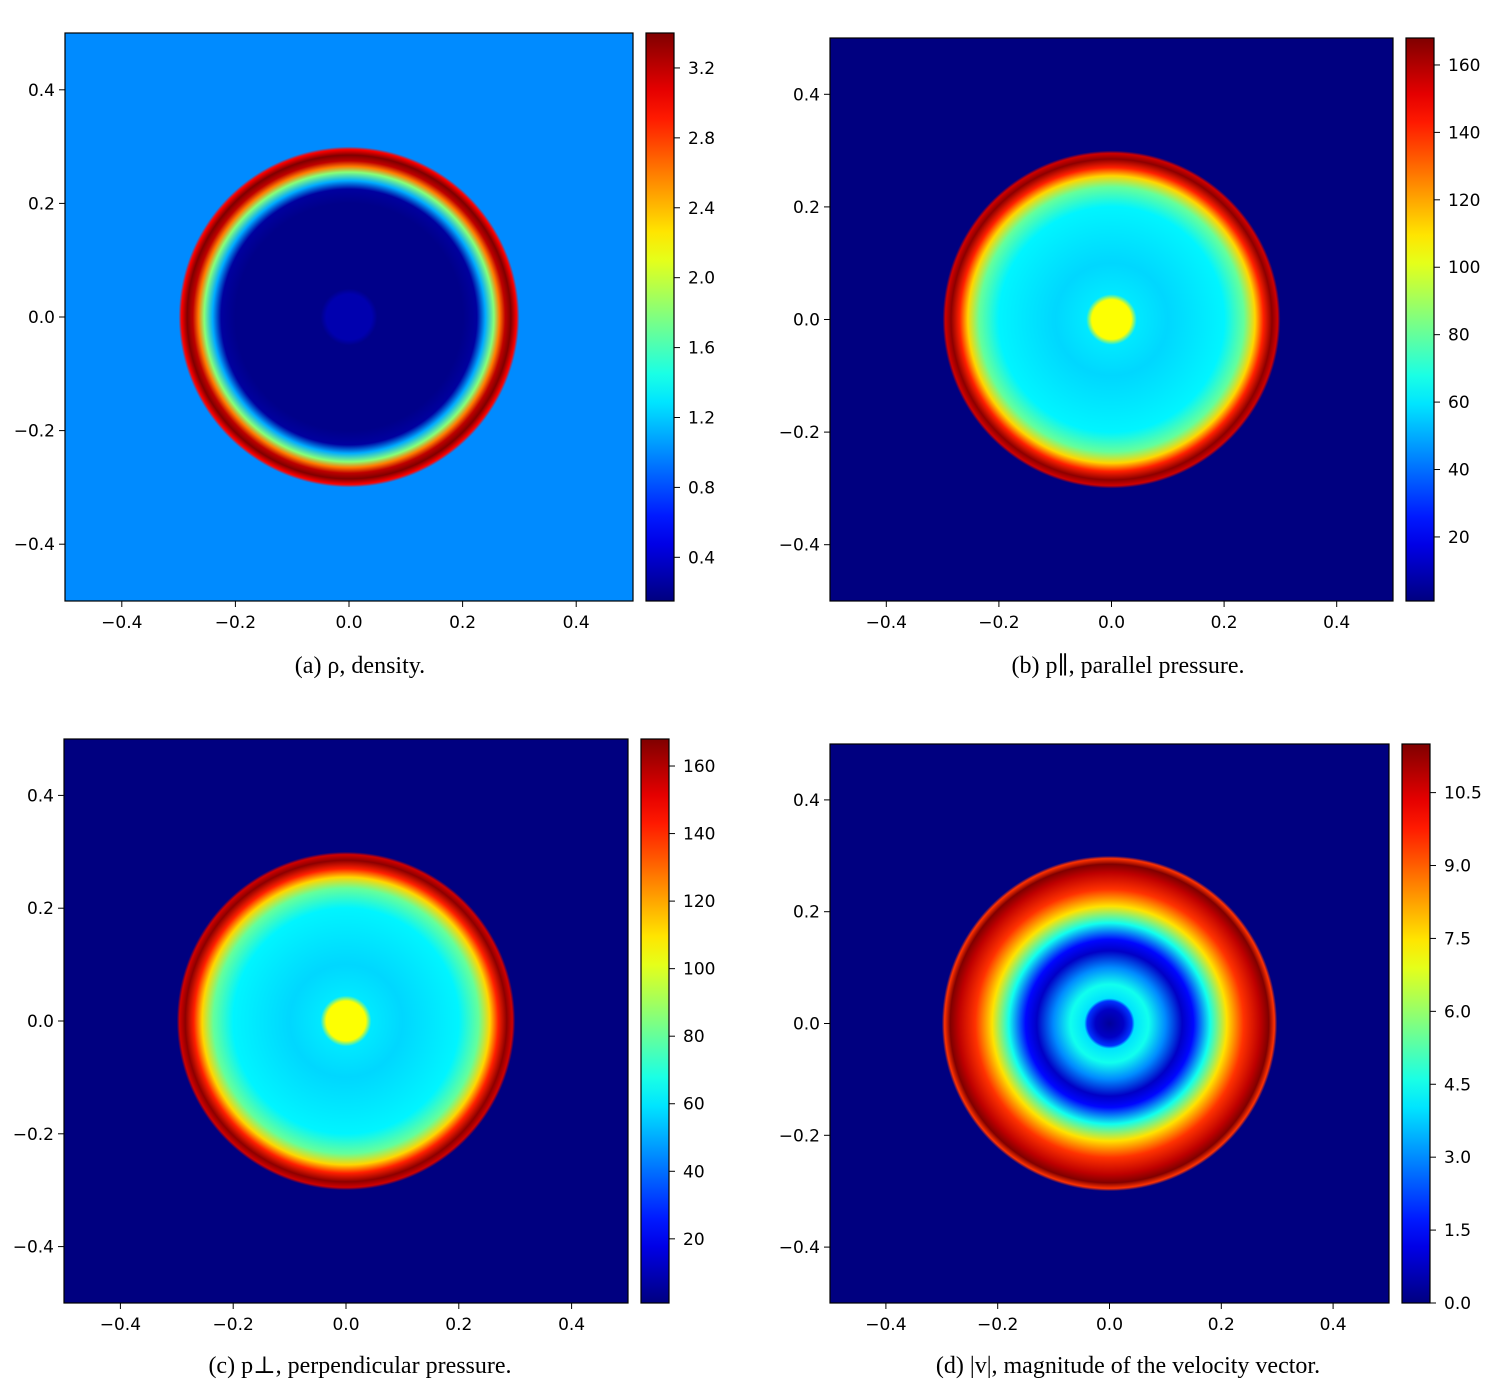 This screenshot has height=1400, width=1495. What do you see at coordinates (1457, 939) in the screenshot?
I see `colorbar-tick-label: 7.5` at bounding box center [1457, 939].